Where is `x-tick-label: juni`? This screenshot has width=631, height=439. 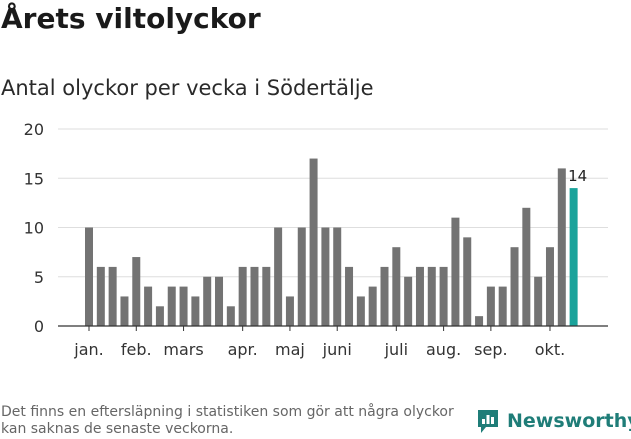 x-tick-label: juni is located at coordinates (337, 349).